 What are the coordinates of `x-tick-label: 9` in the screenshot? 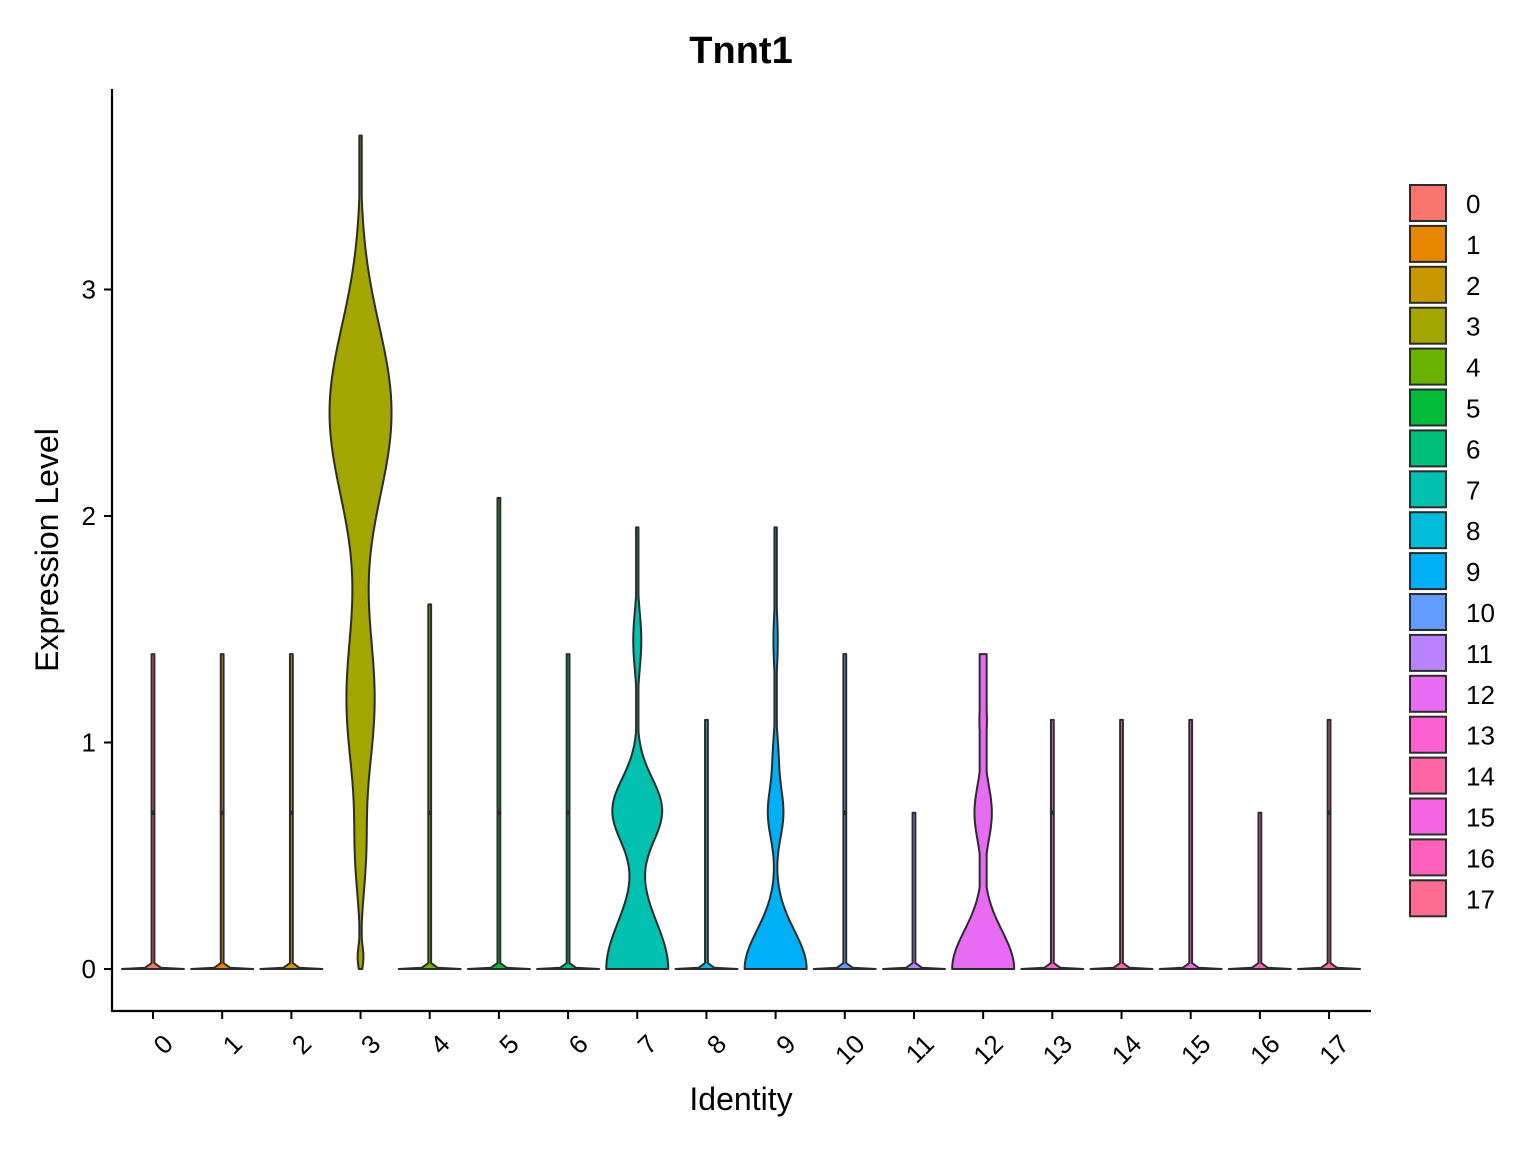 It's located at (785, 1044).